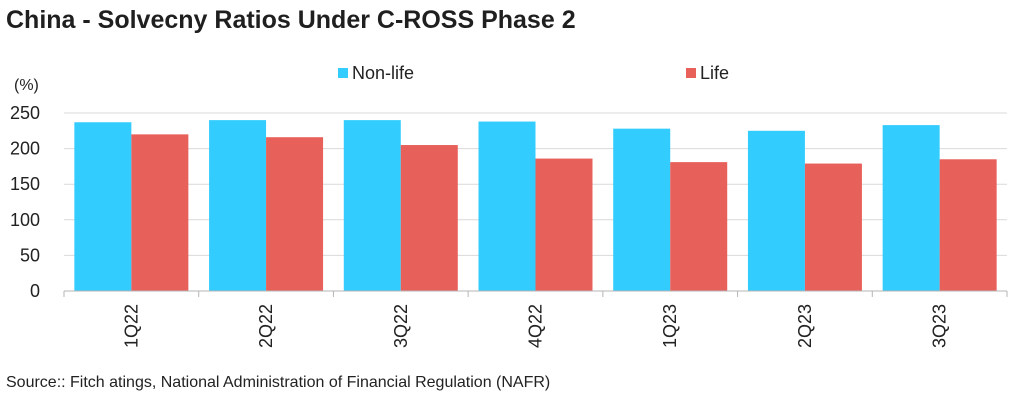  What do you see at coordinates (714, 73) in the screenshot?
I see `legend-label: Life` at bounding box center [714, 73].